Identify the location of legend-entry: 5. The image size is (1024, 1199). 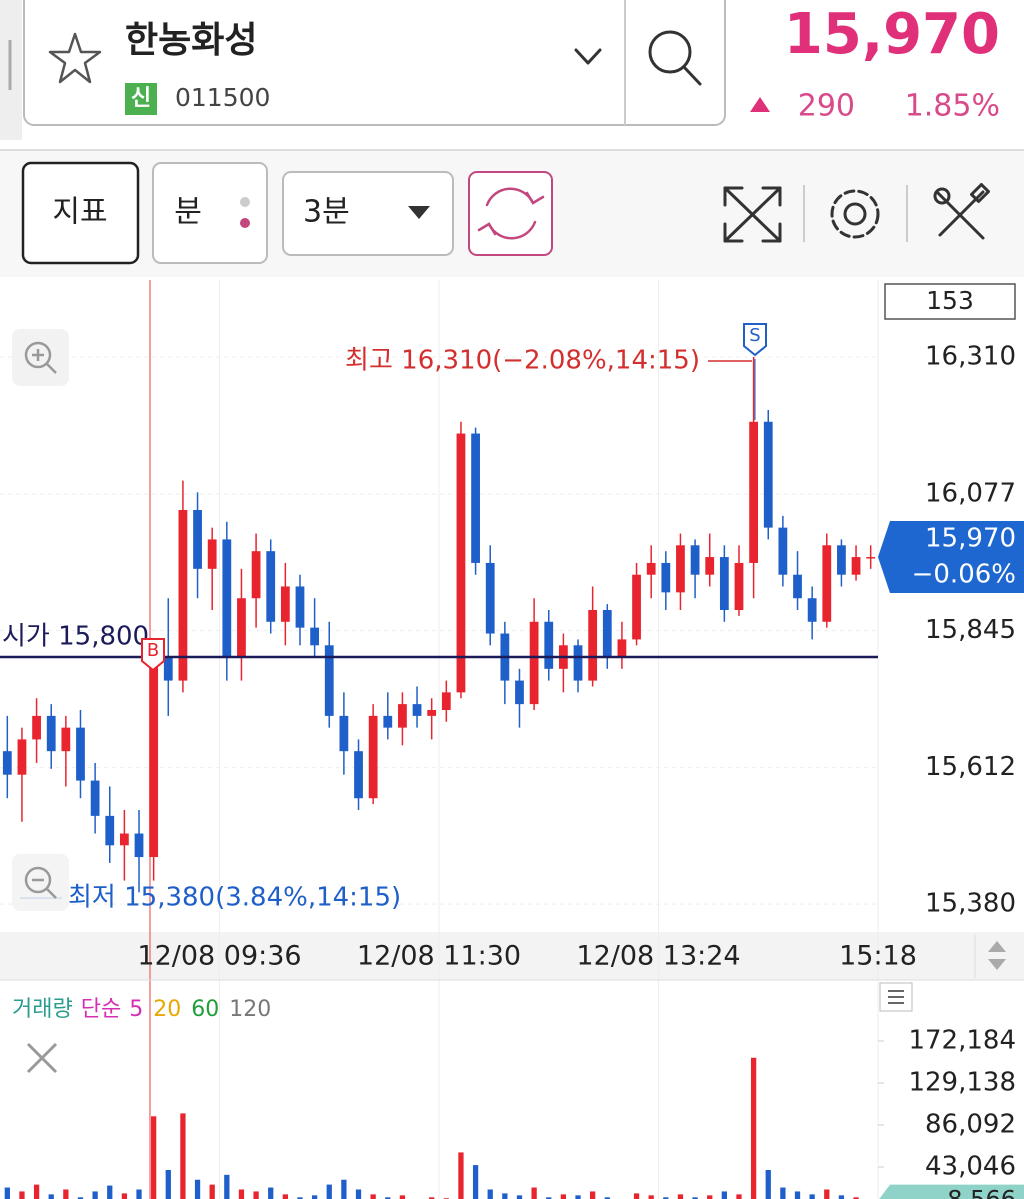
(136, 1009).